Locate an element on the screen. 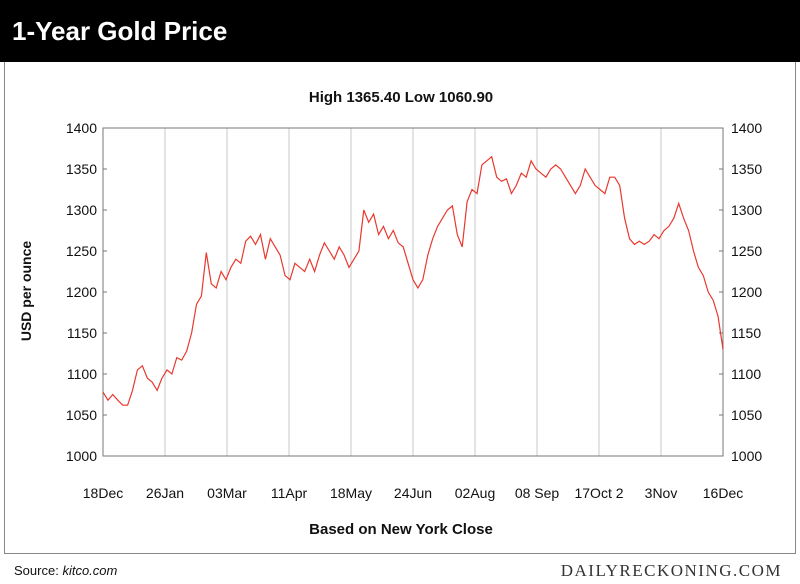 The width and height of the screenshot is (800, 584). y-tick-label-left: 1150 is located at coordinates (82, 333).